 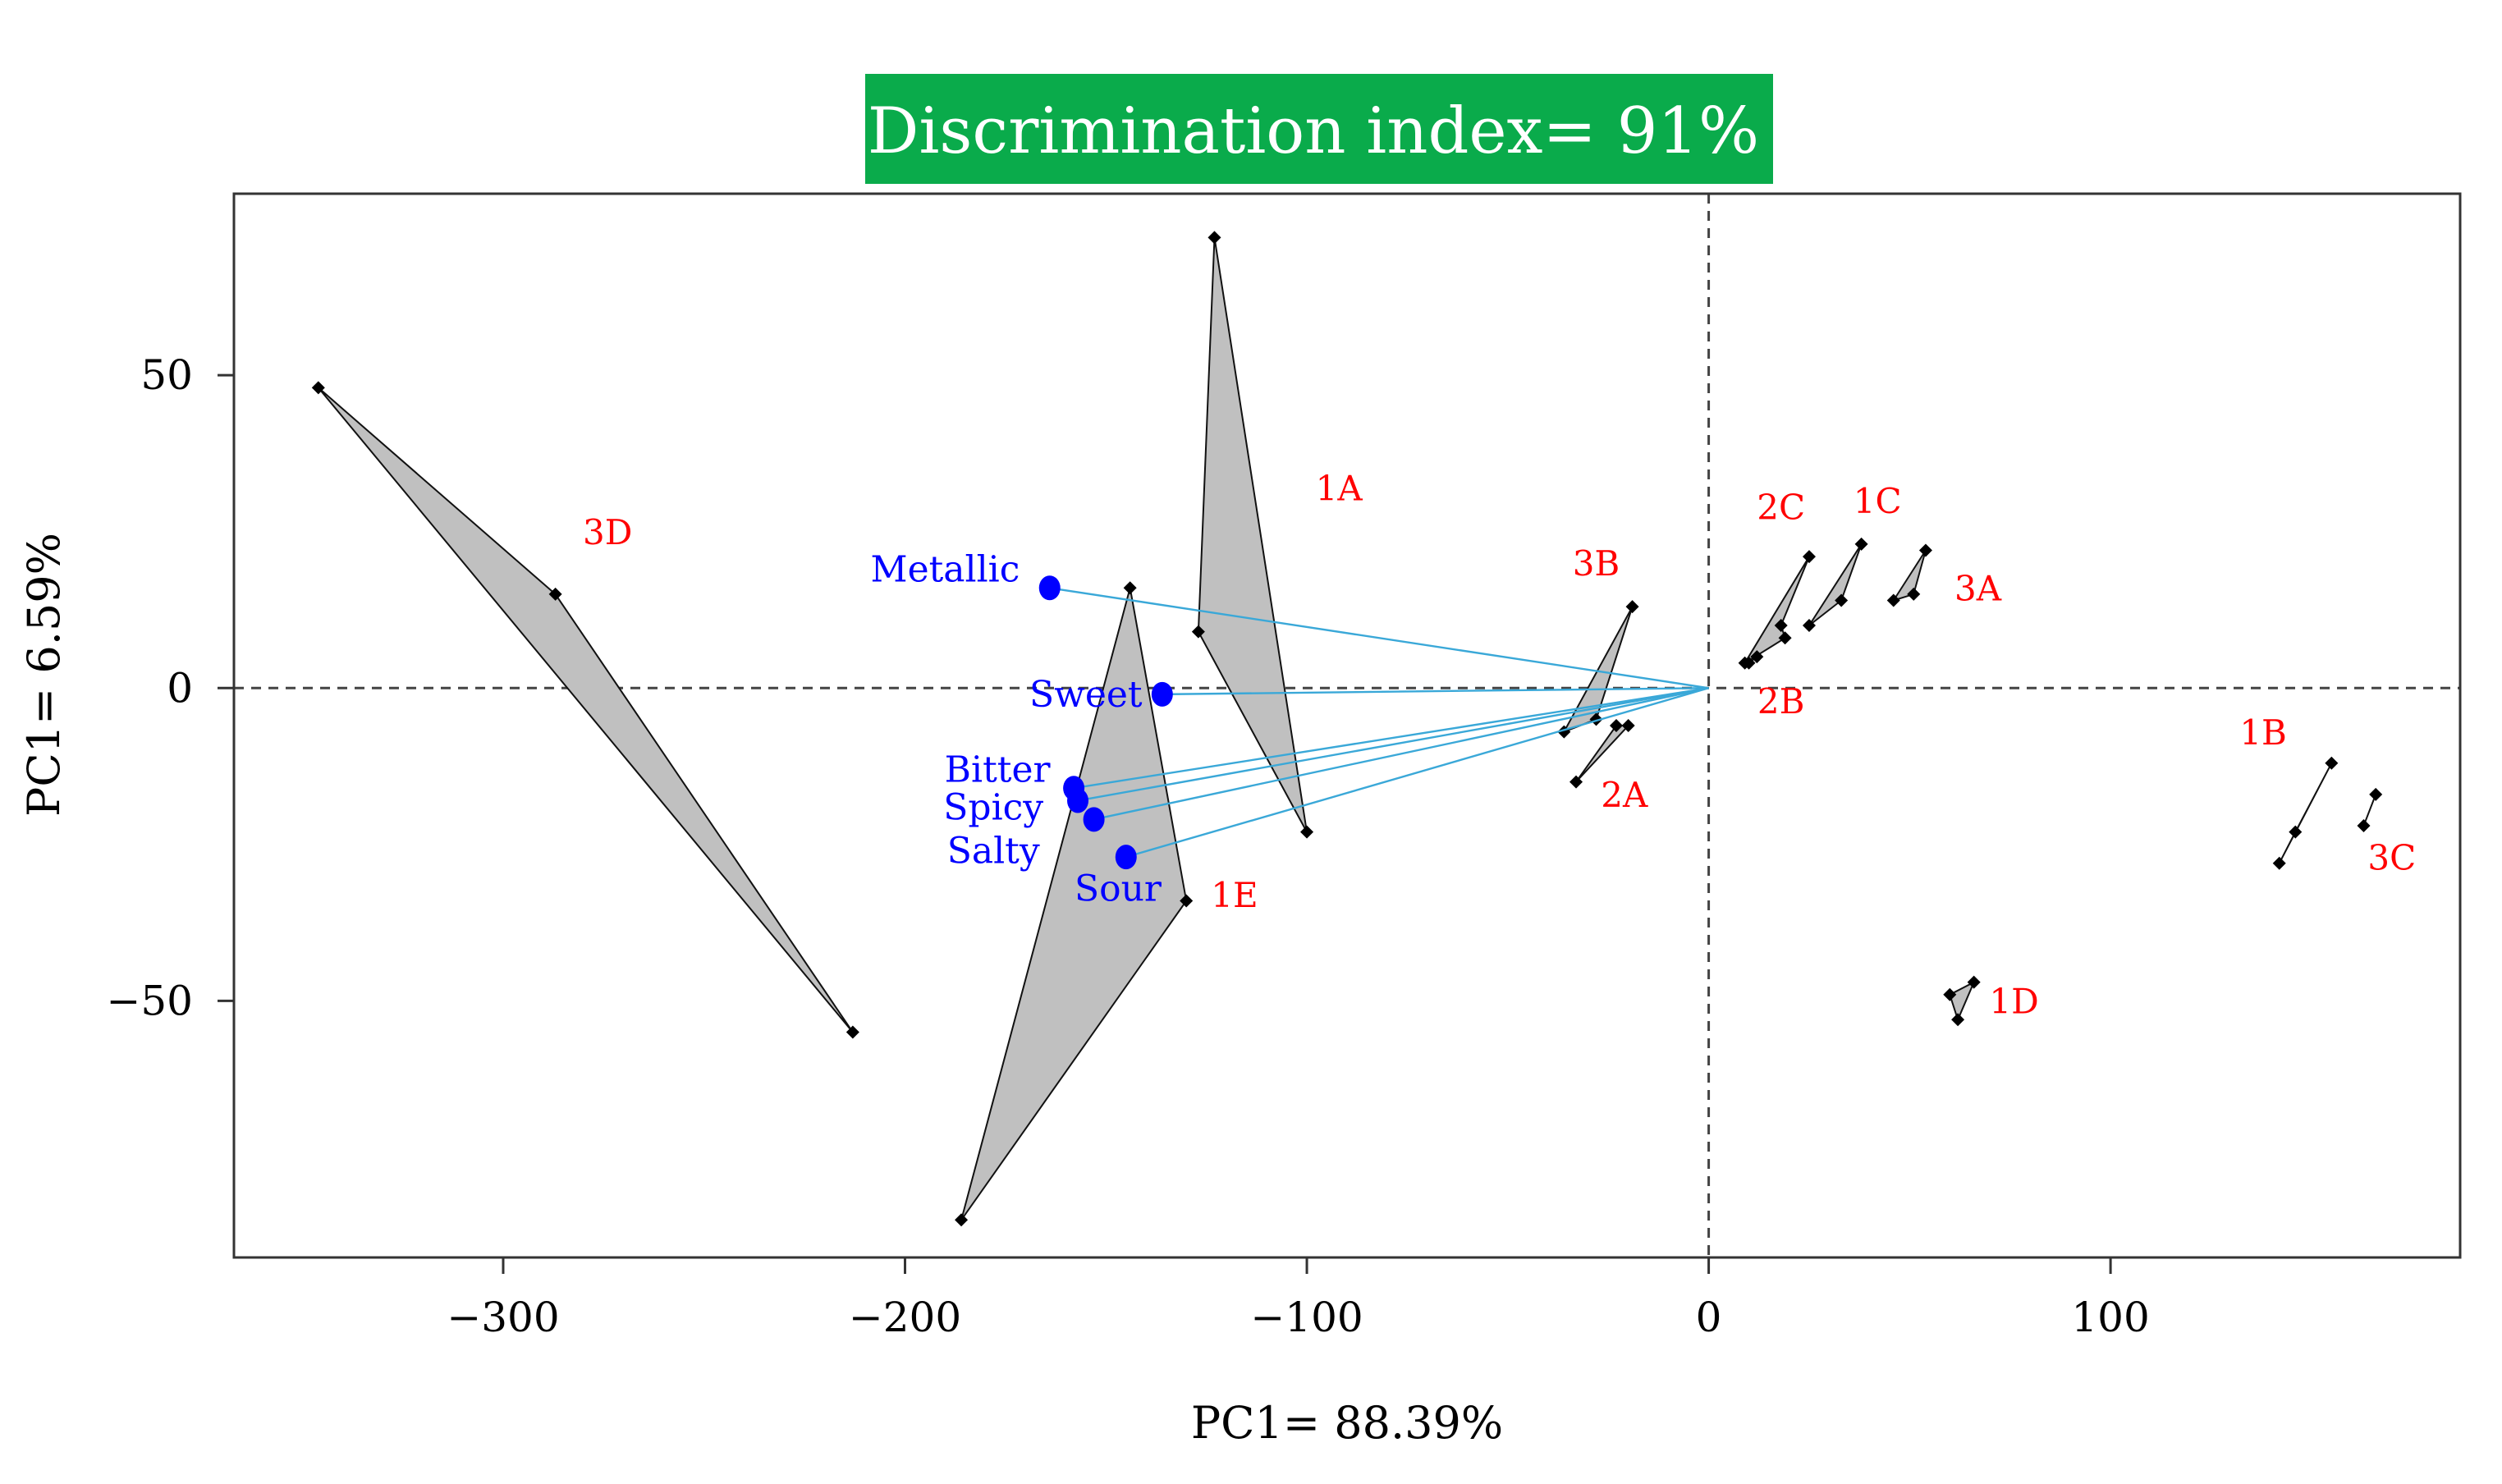 I want to click on loading-line-spicy, so click(x=1393, y=744).